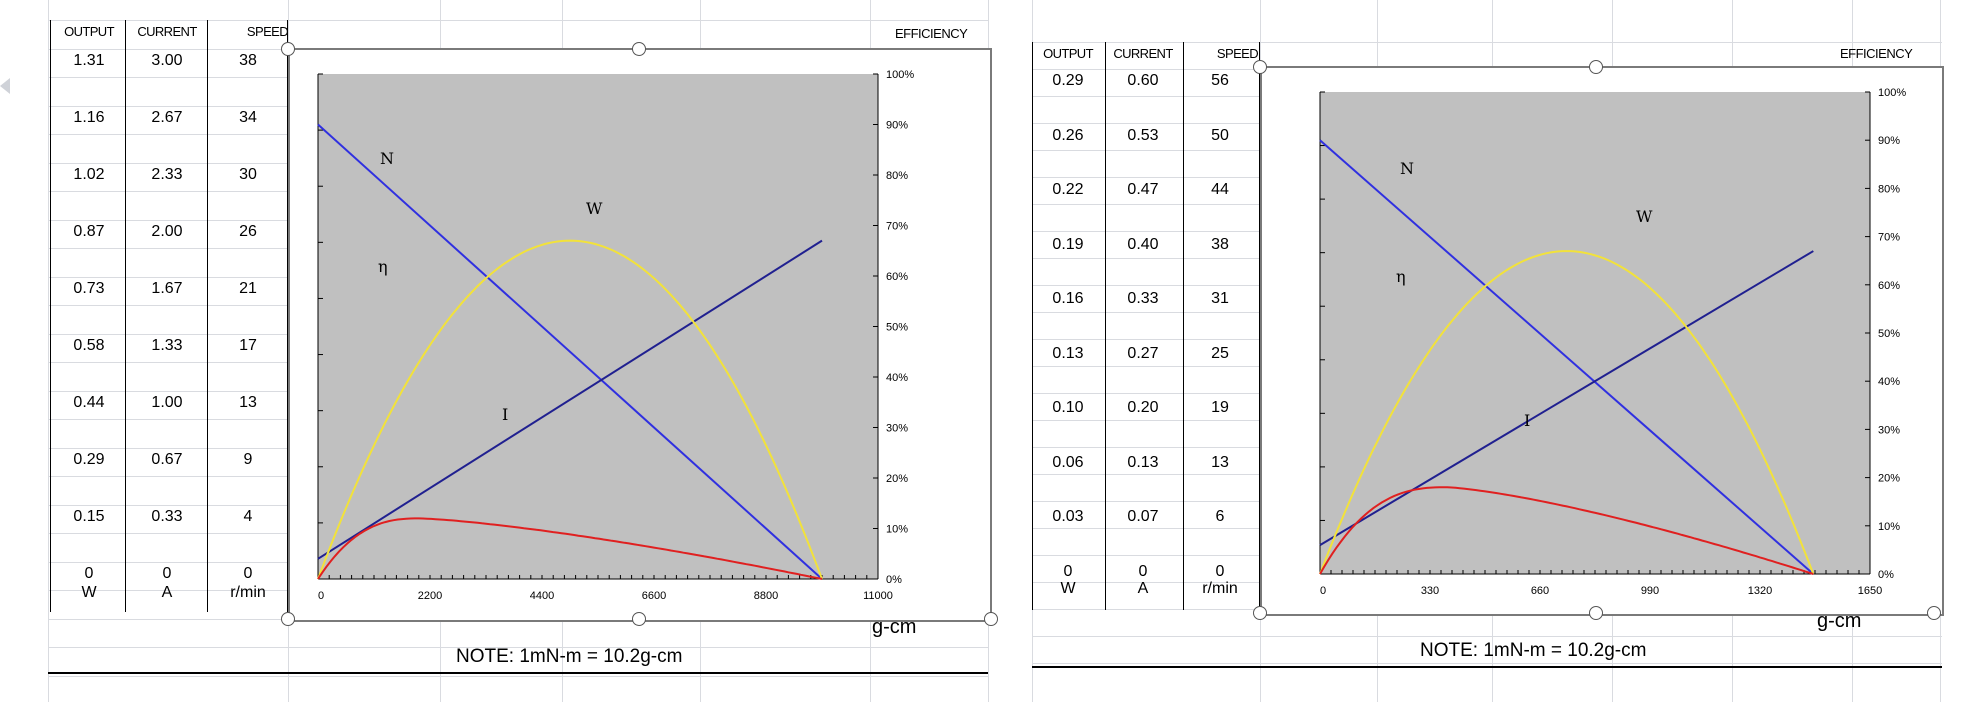 The image size is (1966, 702). What do you see at coordinates (1220, 298) in the screenshot?
I see `table-cell: 31` at bounding box center [1220, 298].